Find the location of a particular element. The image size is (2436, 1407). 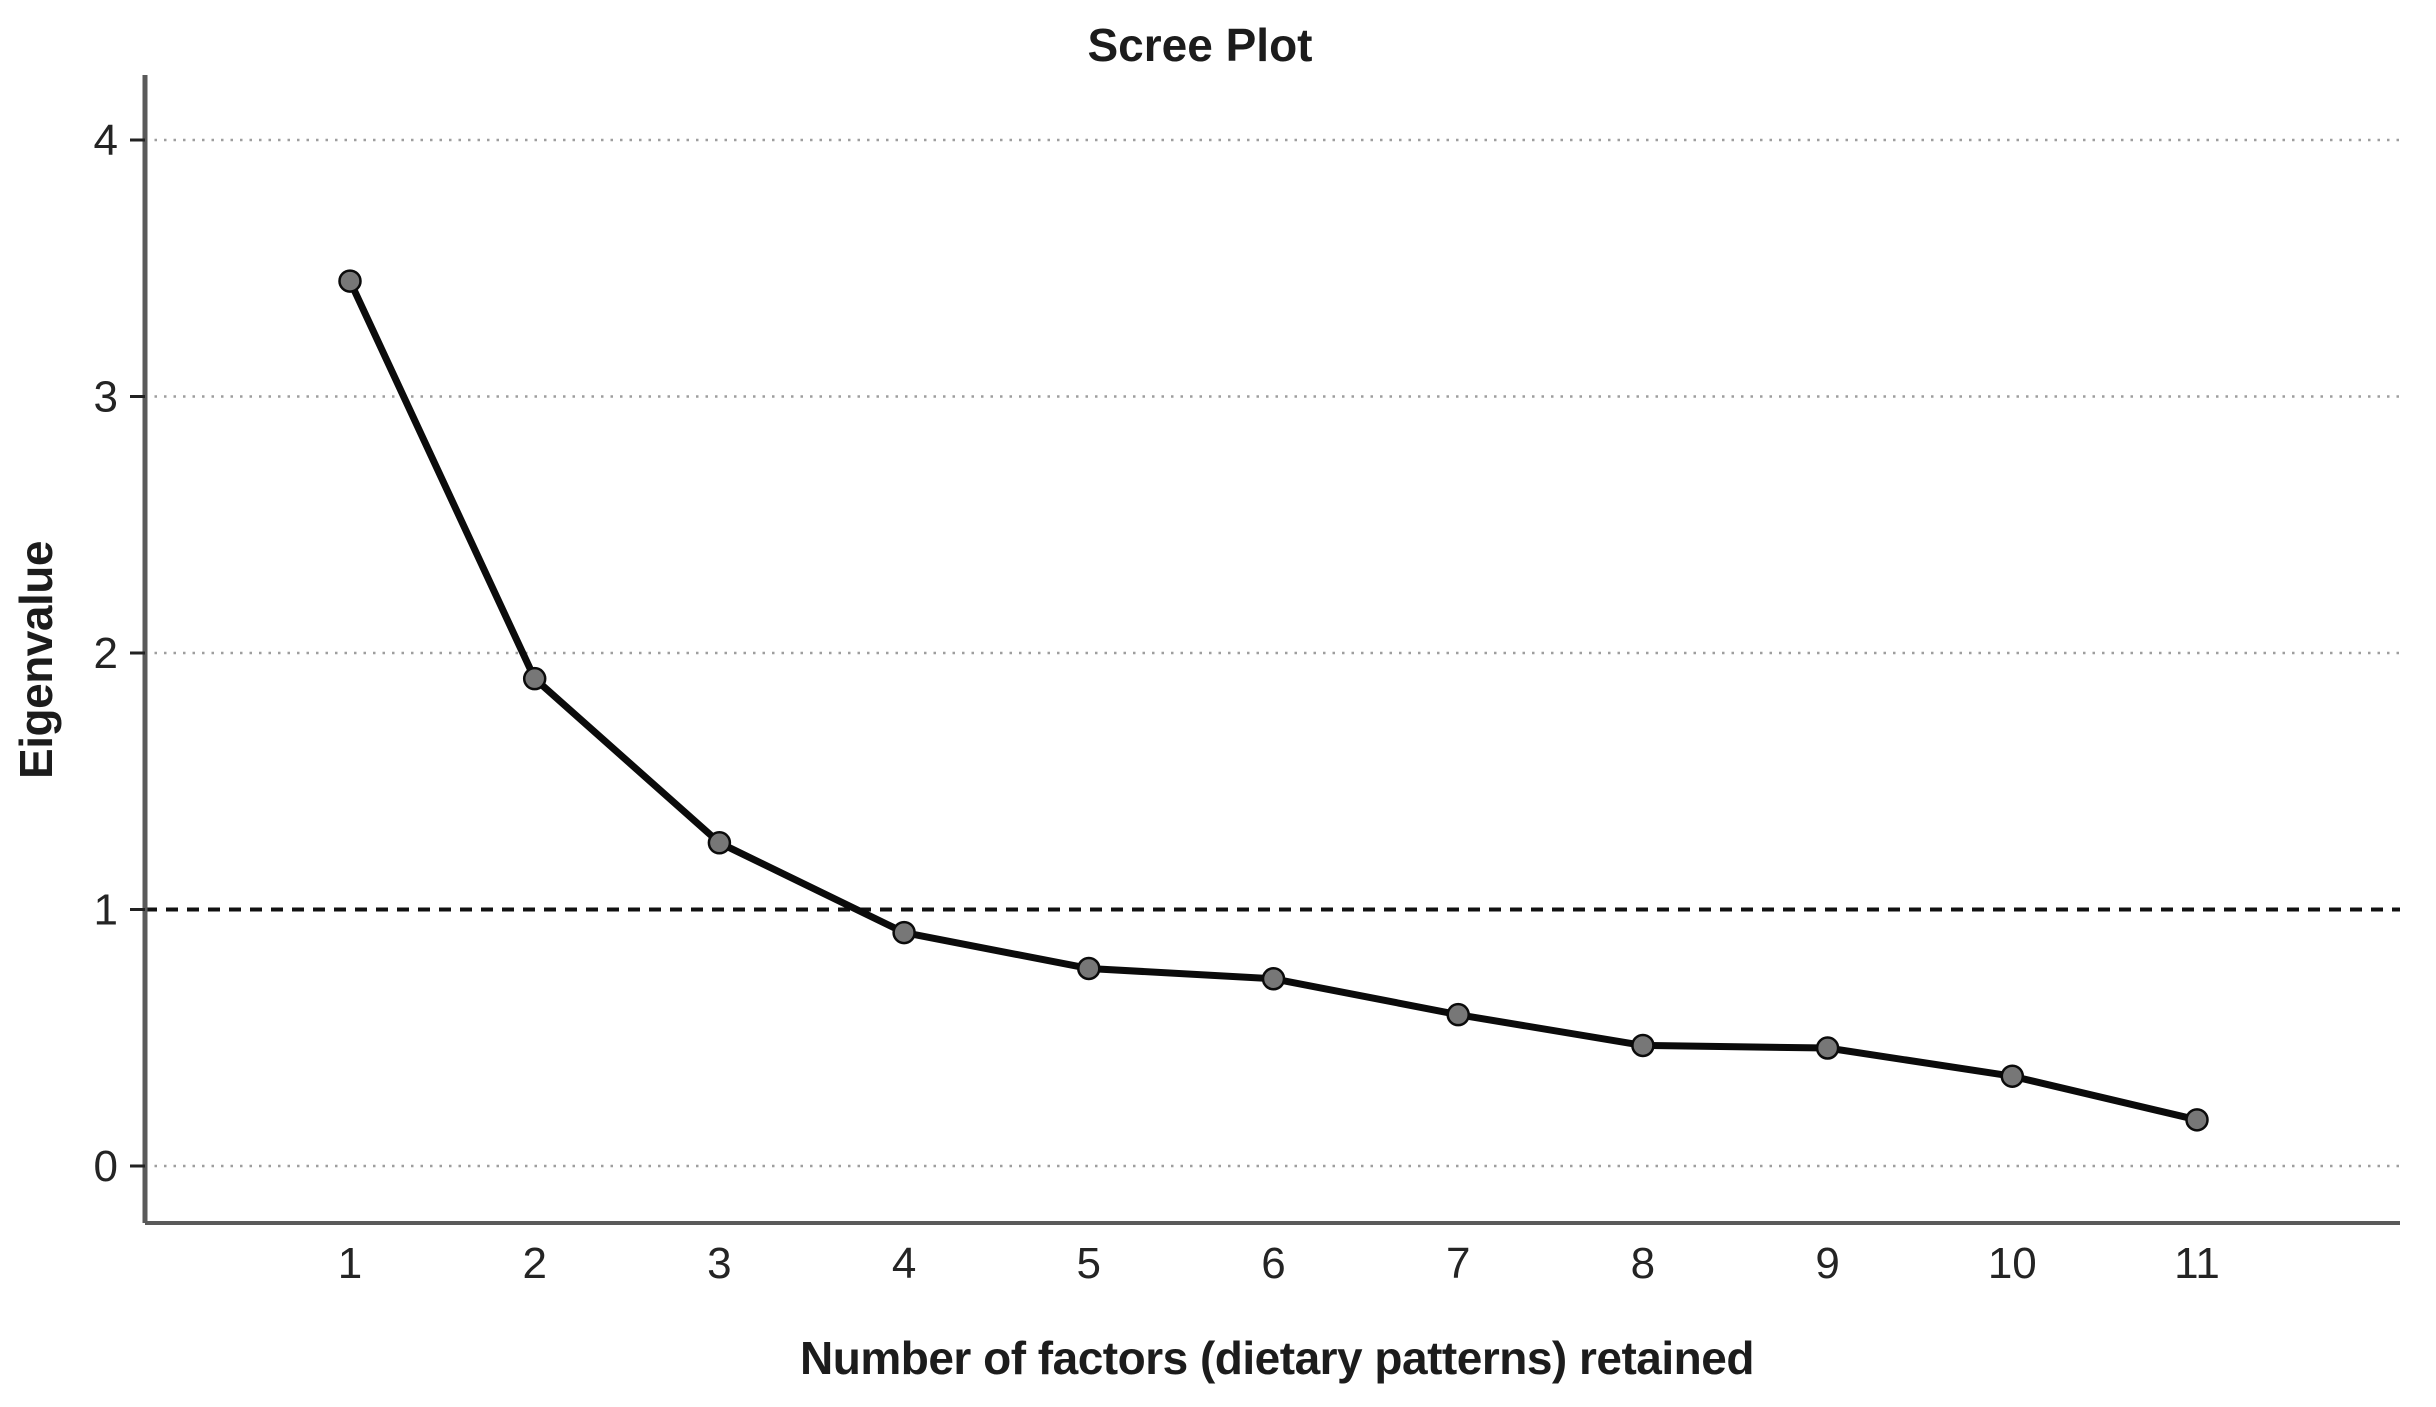

y-tick-label-3: 3 is located at coordinates (106, 397).